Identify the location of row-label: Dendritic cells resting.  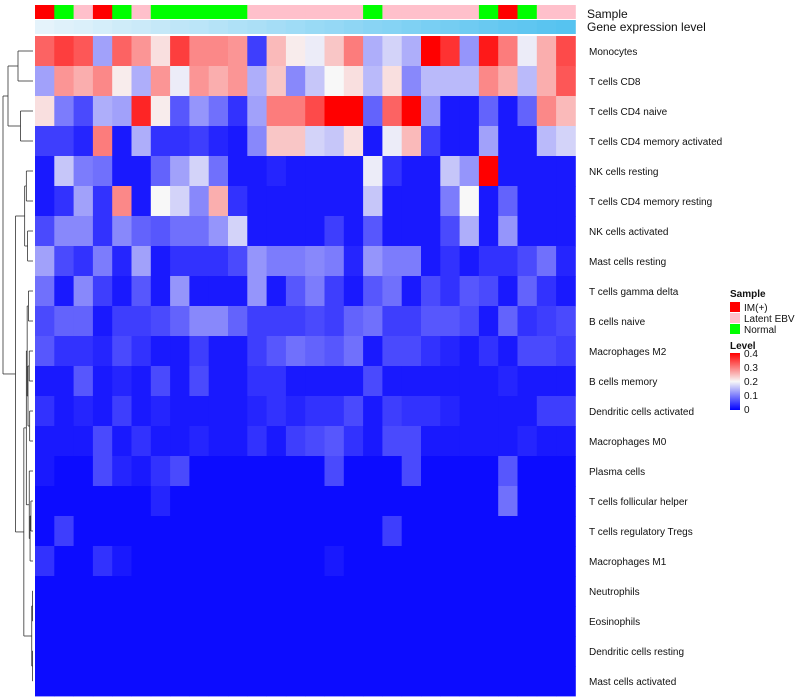
(636, 652).